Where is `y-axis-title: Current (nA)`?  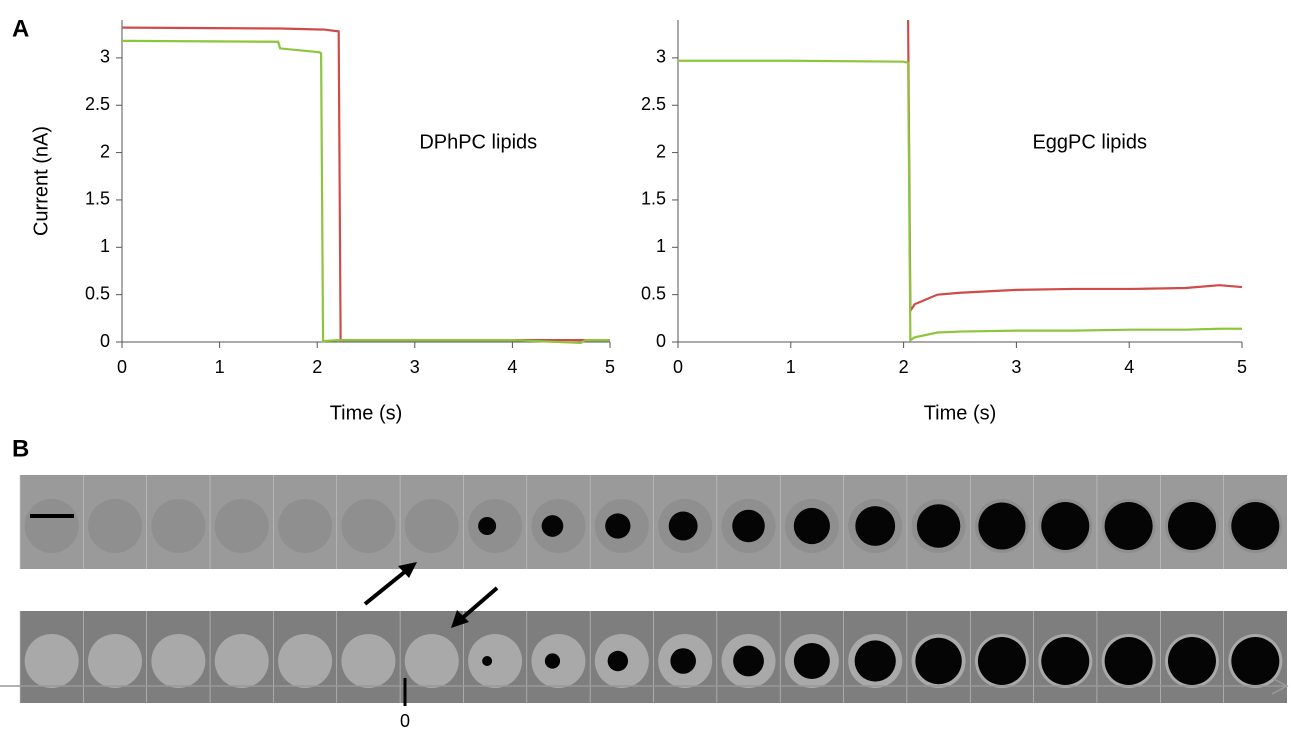 y-axis-title: Current (nA) is located at coordinates (41, 181).